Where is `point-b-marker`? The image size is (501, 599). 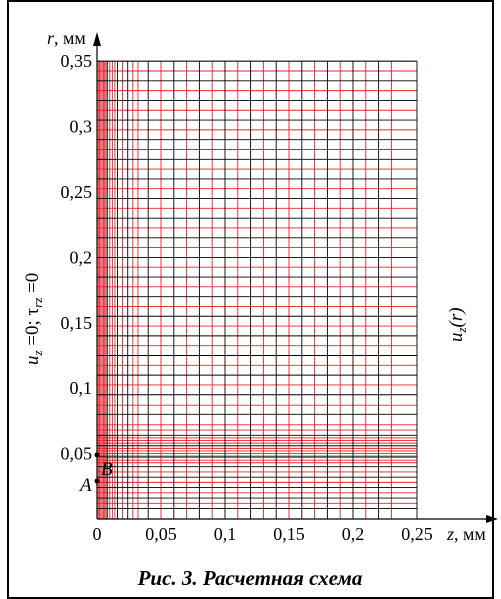 point-b-marker is located at coordinates (97, 455).